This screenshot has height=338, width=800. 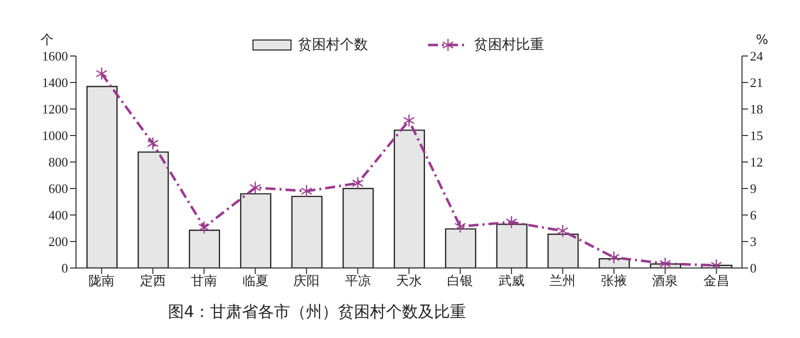 I want to click on x-tick-label: 甘南, so click(x=204, y=282).